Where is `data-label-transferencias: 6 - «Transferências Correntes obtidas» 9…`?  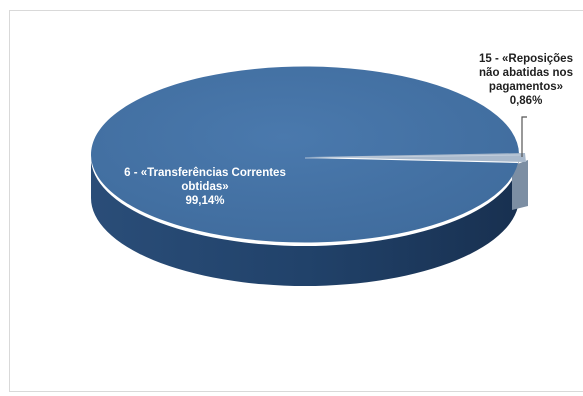 data-label-transferencias: 6 - «Transferências Correntes obtidas» 9… is located at coordinates (205, 187).